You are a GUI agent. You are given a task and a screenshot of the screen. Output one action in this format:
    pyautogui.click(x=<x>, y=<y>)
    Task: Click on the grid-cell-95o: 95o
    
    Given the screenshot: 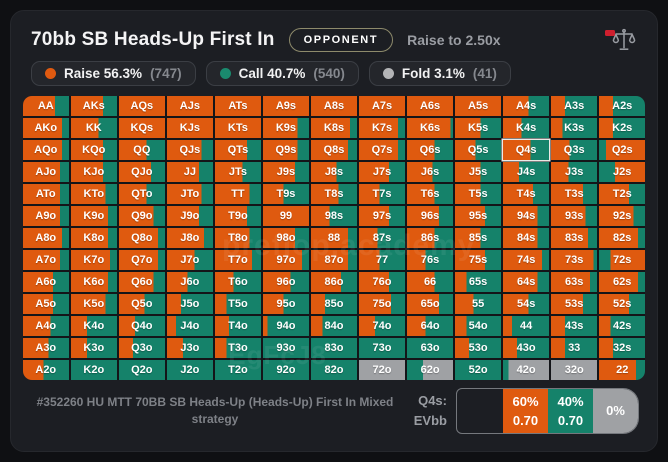 What is the action you would take?
    pyautogui.click(x=286, y=304)
    